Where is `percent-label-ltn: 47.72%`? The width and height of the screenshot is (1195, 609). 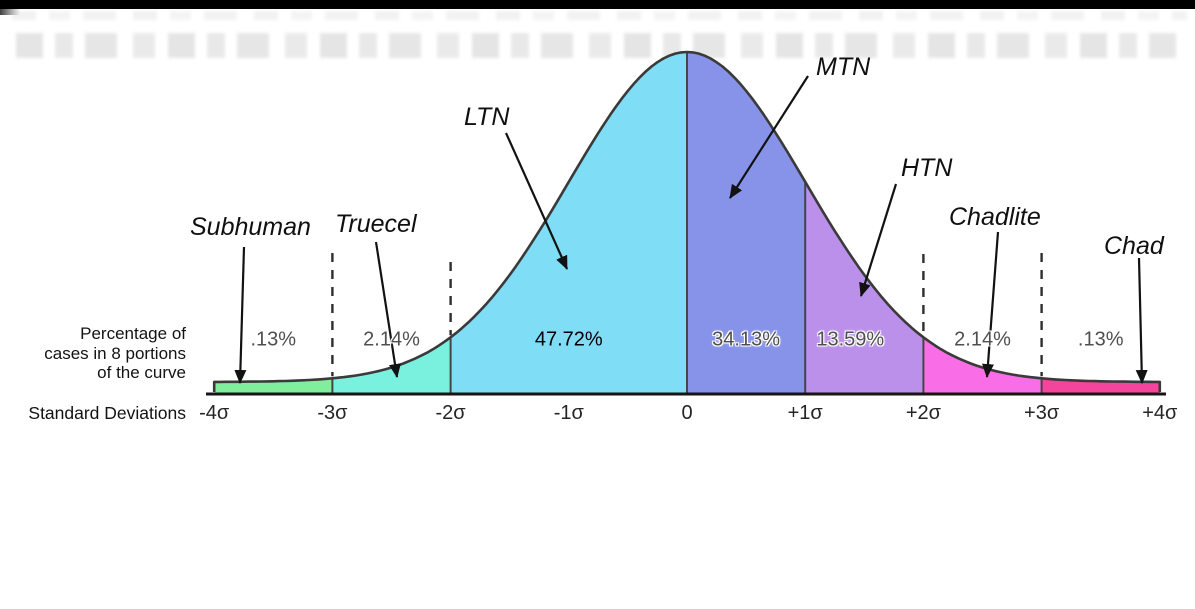
percent-label-ltn: 47.72% is located at coordinates (568, 339).